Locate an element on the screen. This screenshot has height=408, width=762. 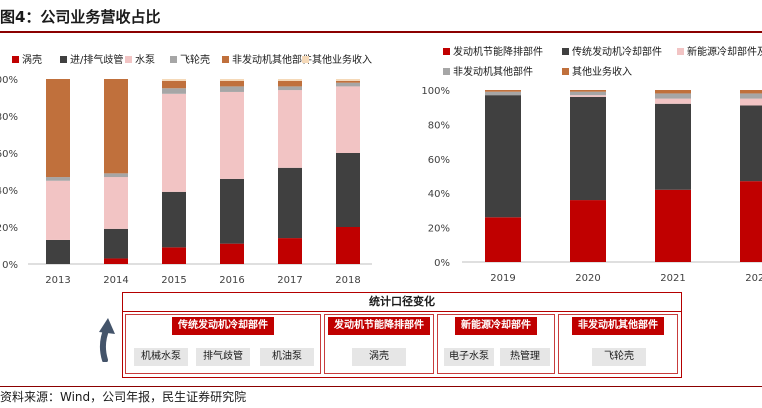
source-note: 资料来源：Wind，公司年报，民生证券研究院 is located at coordinates (123, 397).